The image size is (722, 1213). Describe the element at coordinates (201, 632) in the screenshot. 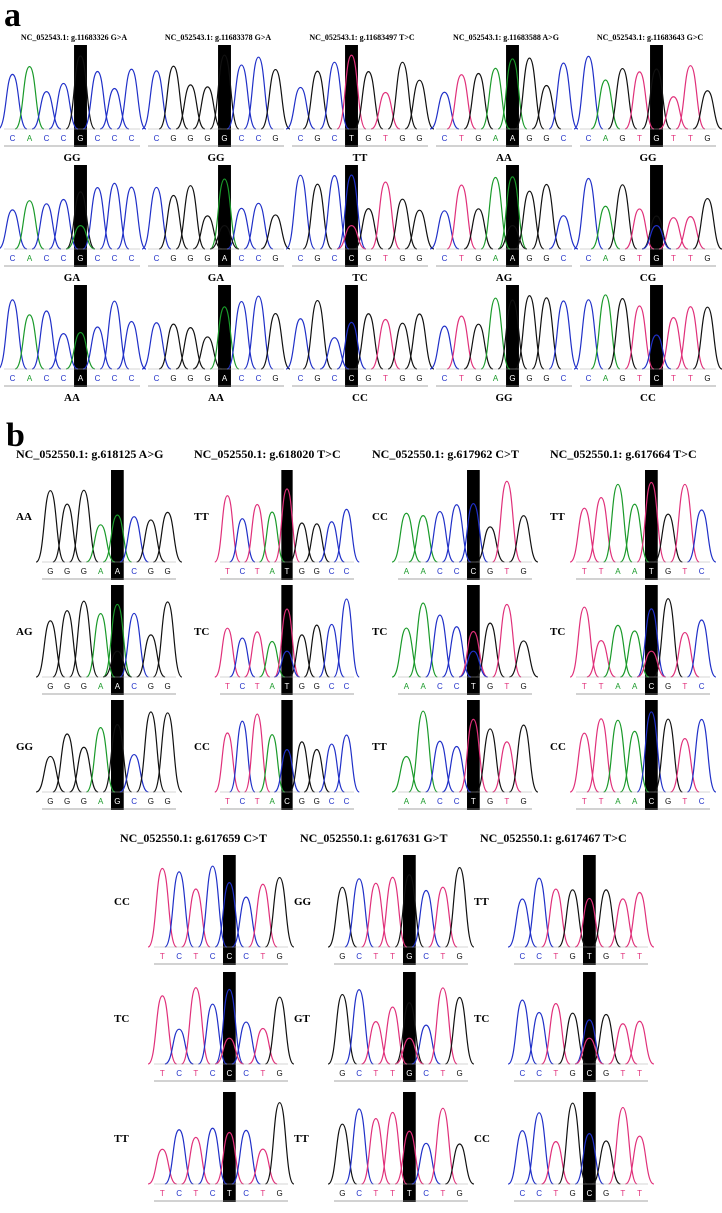

I see `genotype-label: TC` at that location.